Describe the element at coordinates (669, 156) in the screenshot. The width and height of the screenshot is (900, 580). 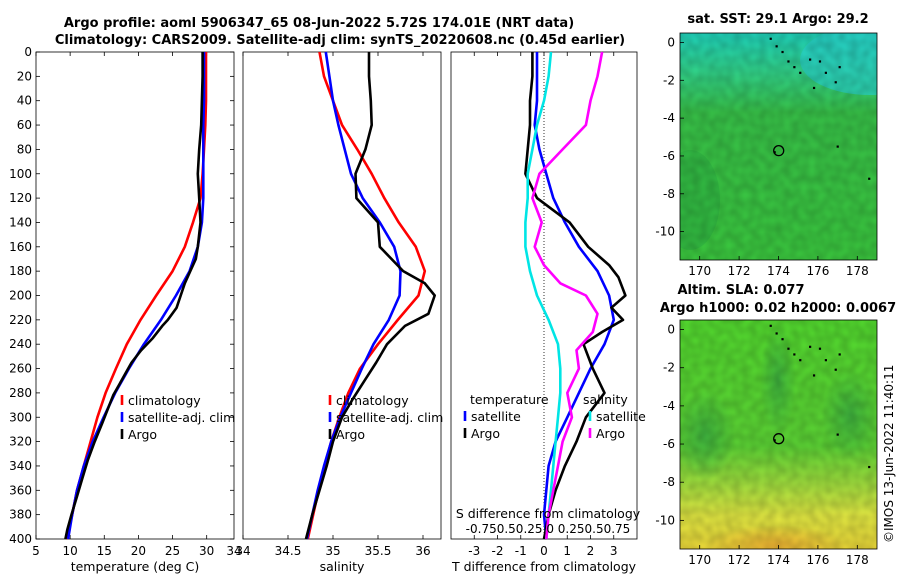
I see `map-ytick-label: -6` at that location.